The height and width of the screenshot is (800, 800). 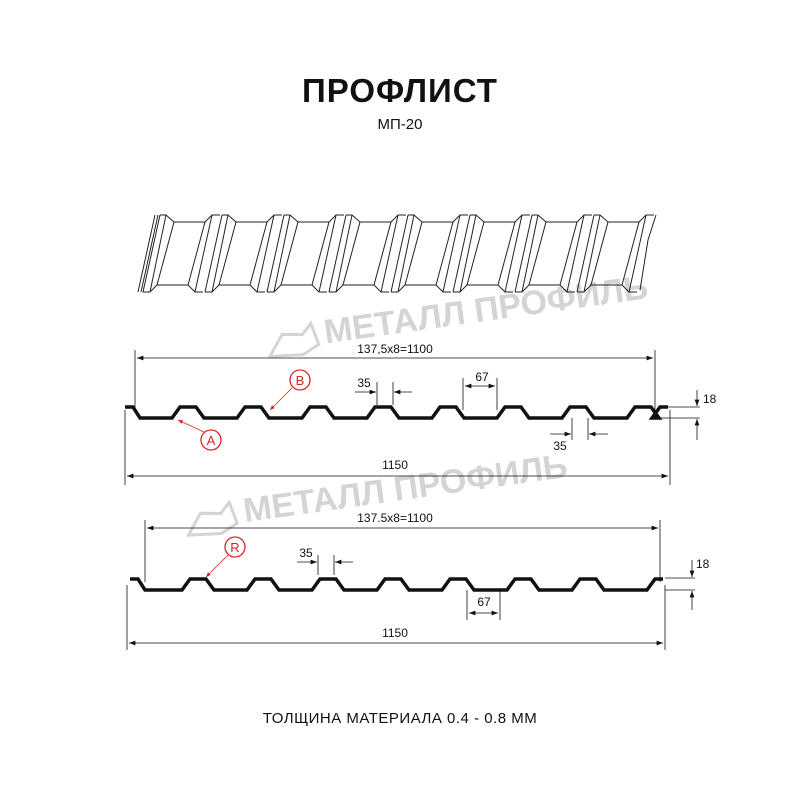 What do you see at coordinates (395, 518) in the screenshot?
I see `dim-1100-label: 137.5x8=1100` at bounding box center [395, 518].